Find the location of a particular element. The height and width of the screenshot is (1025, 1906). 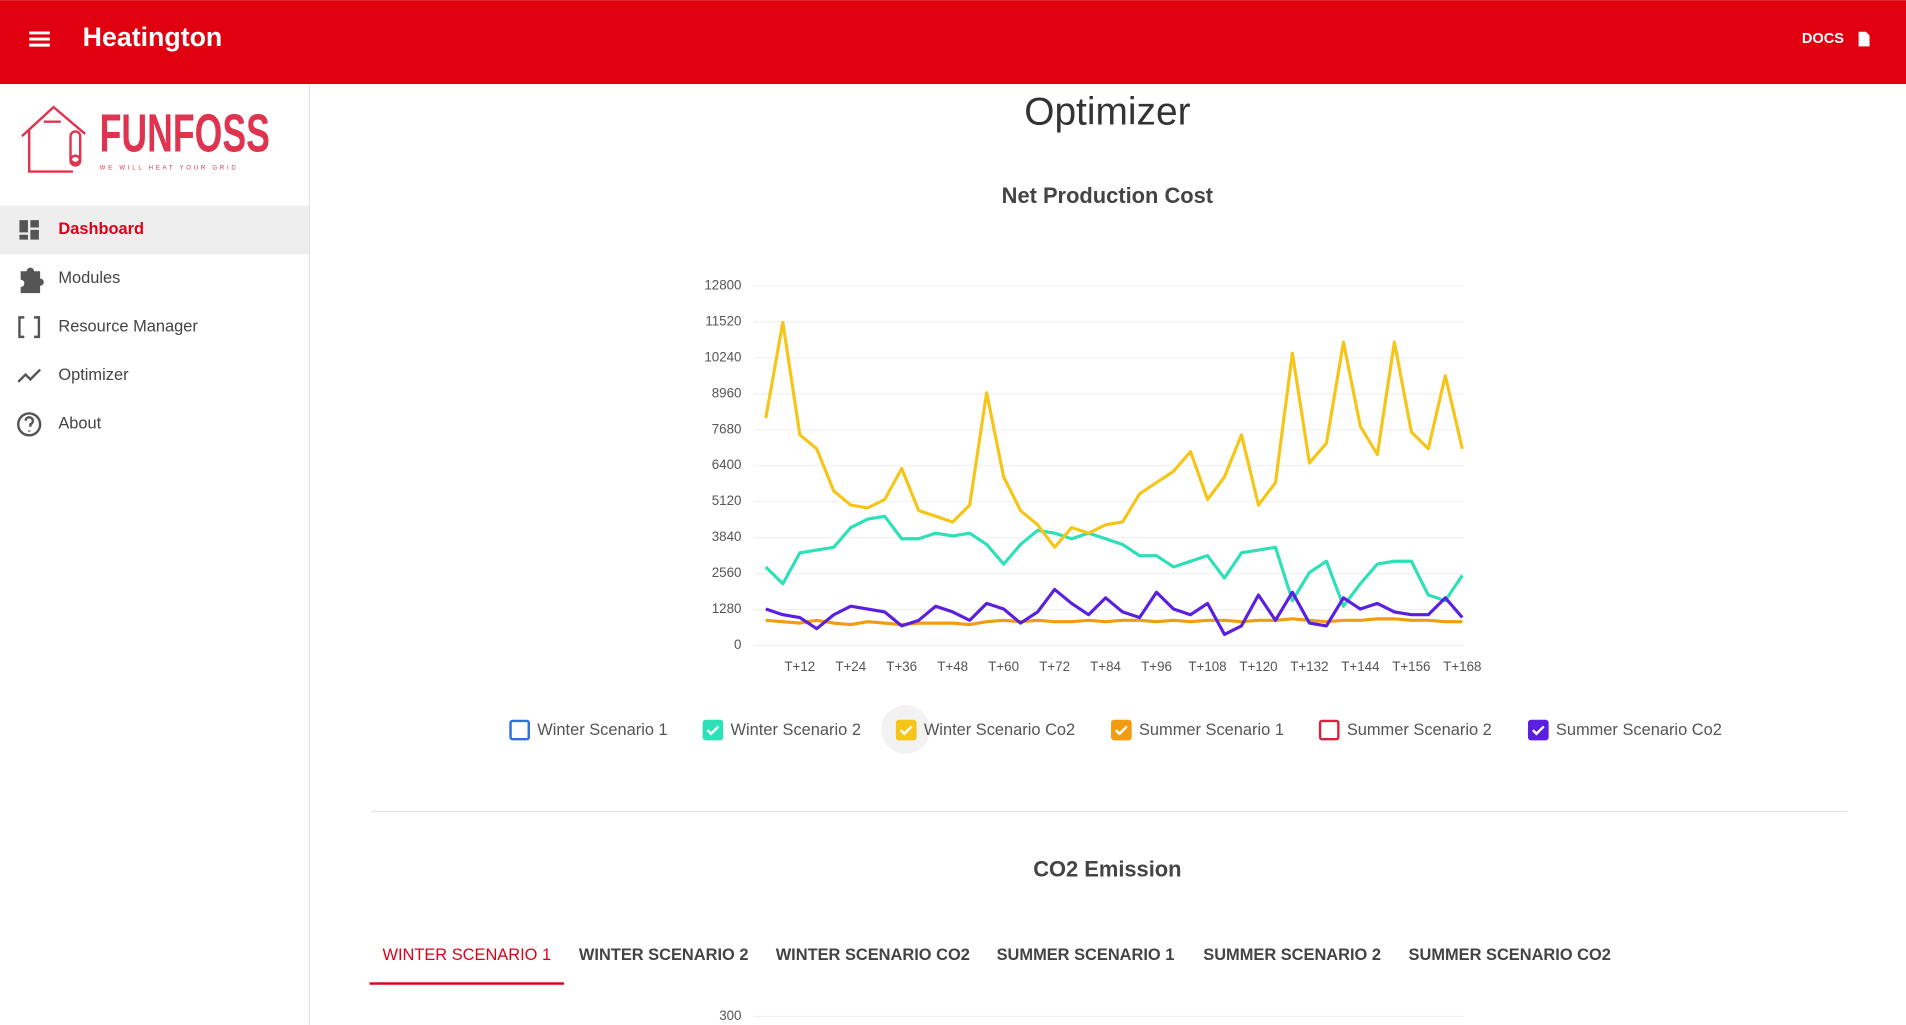

legend-label: Summer Scenario 2 is located at coordinates (1419, 730).